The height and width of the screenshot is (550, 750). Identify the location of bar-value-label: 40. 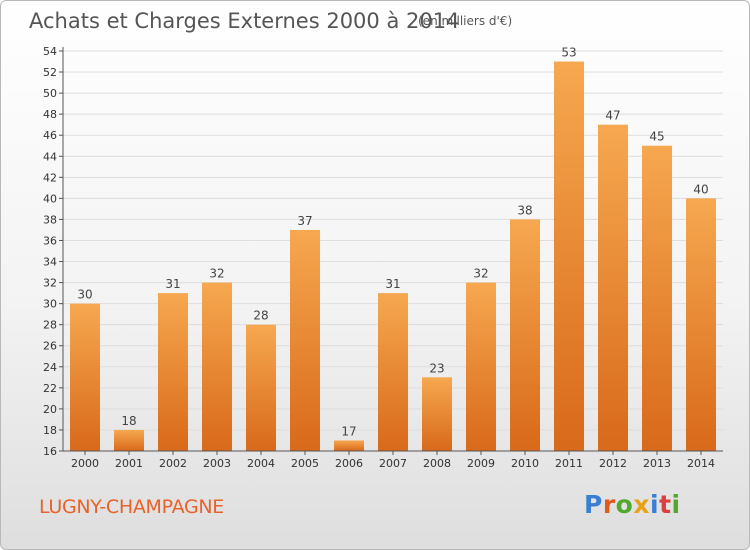
(700, 189).